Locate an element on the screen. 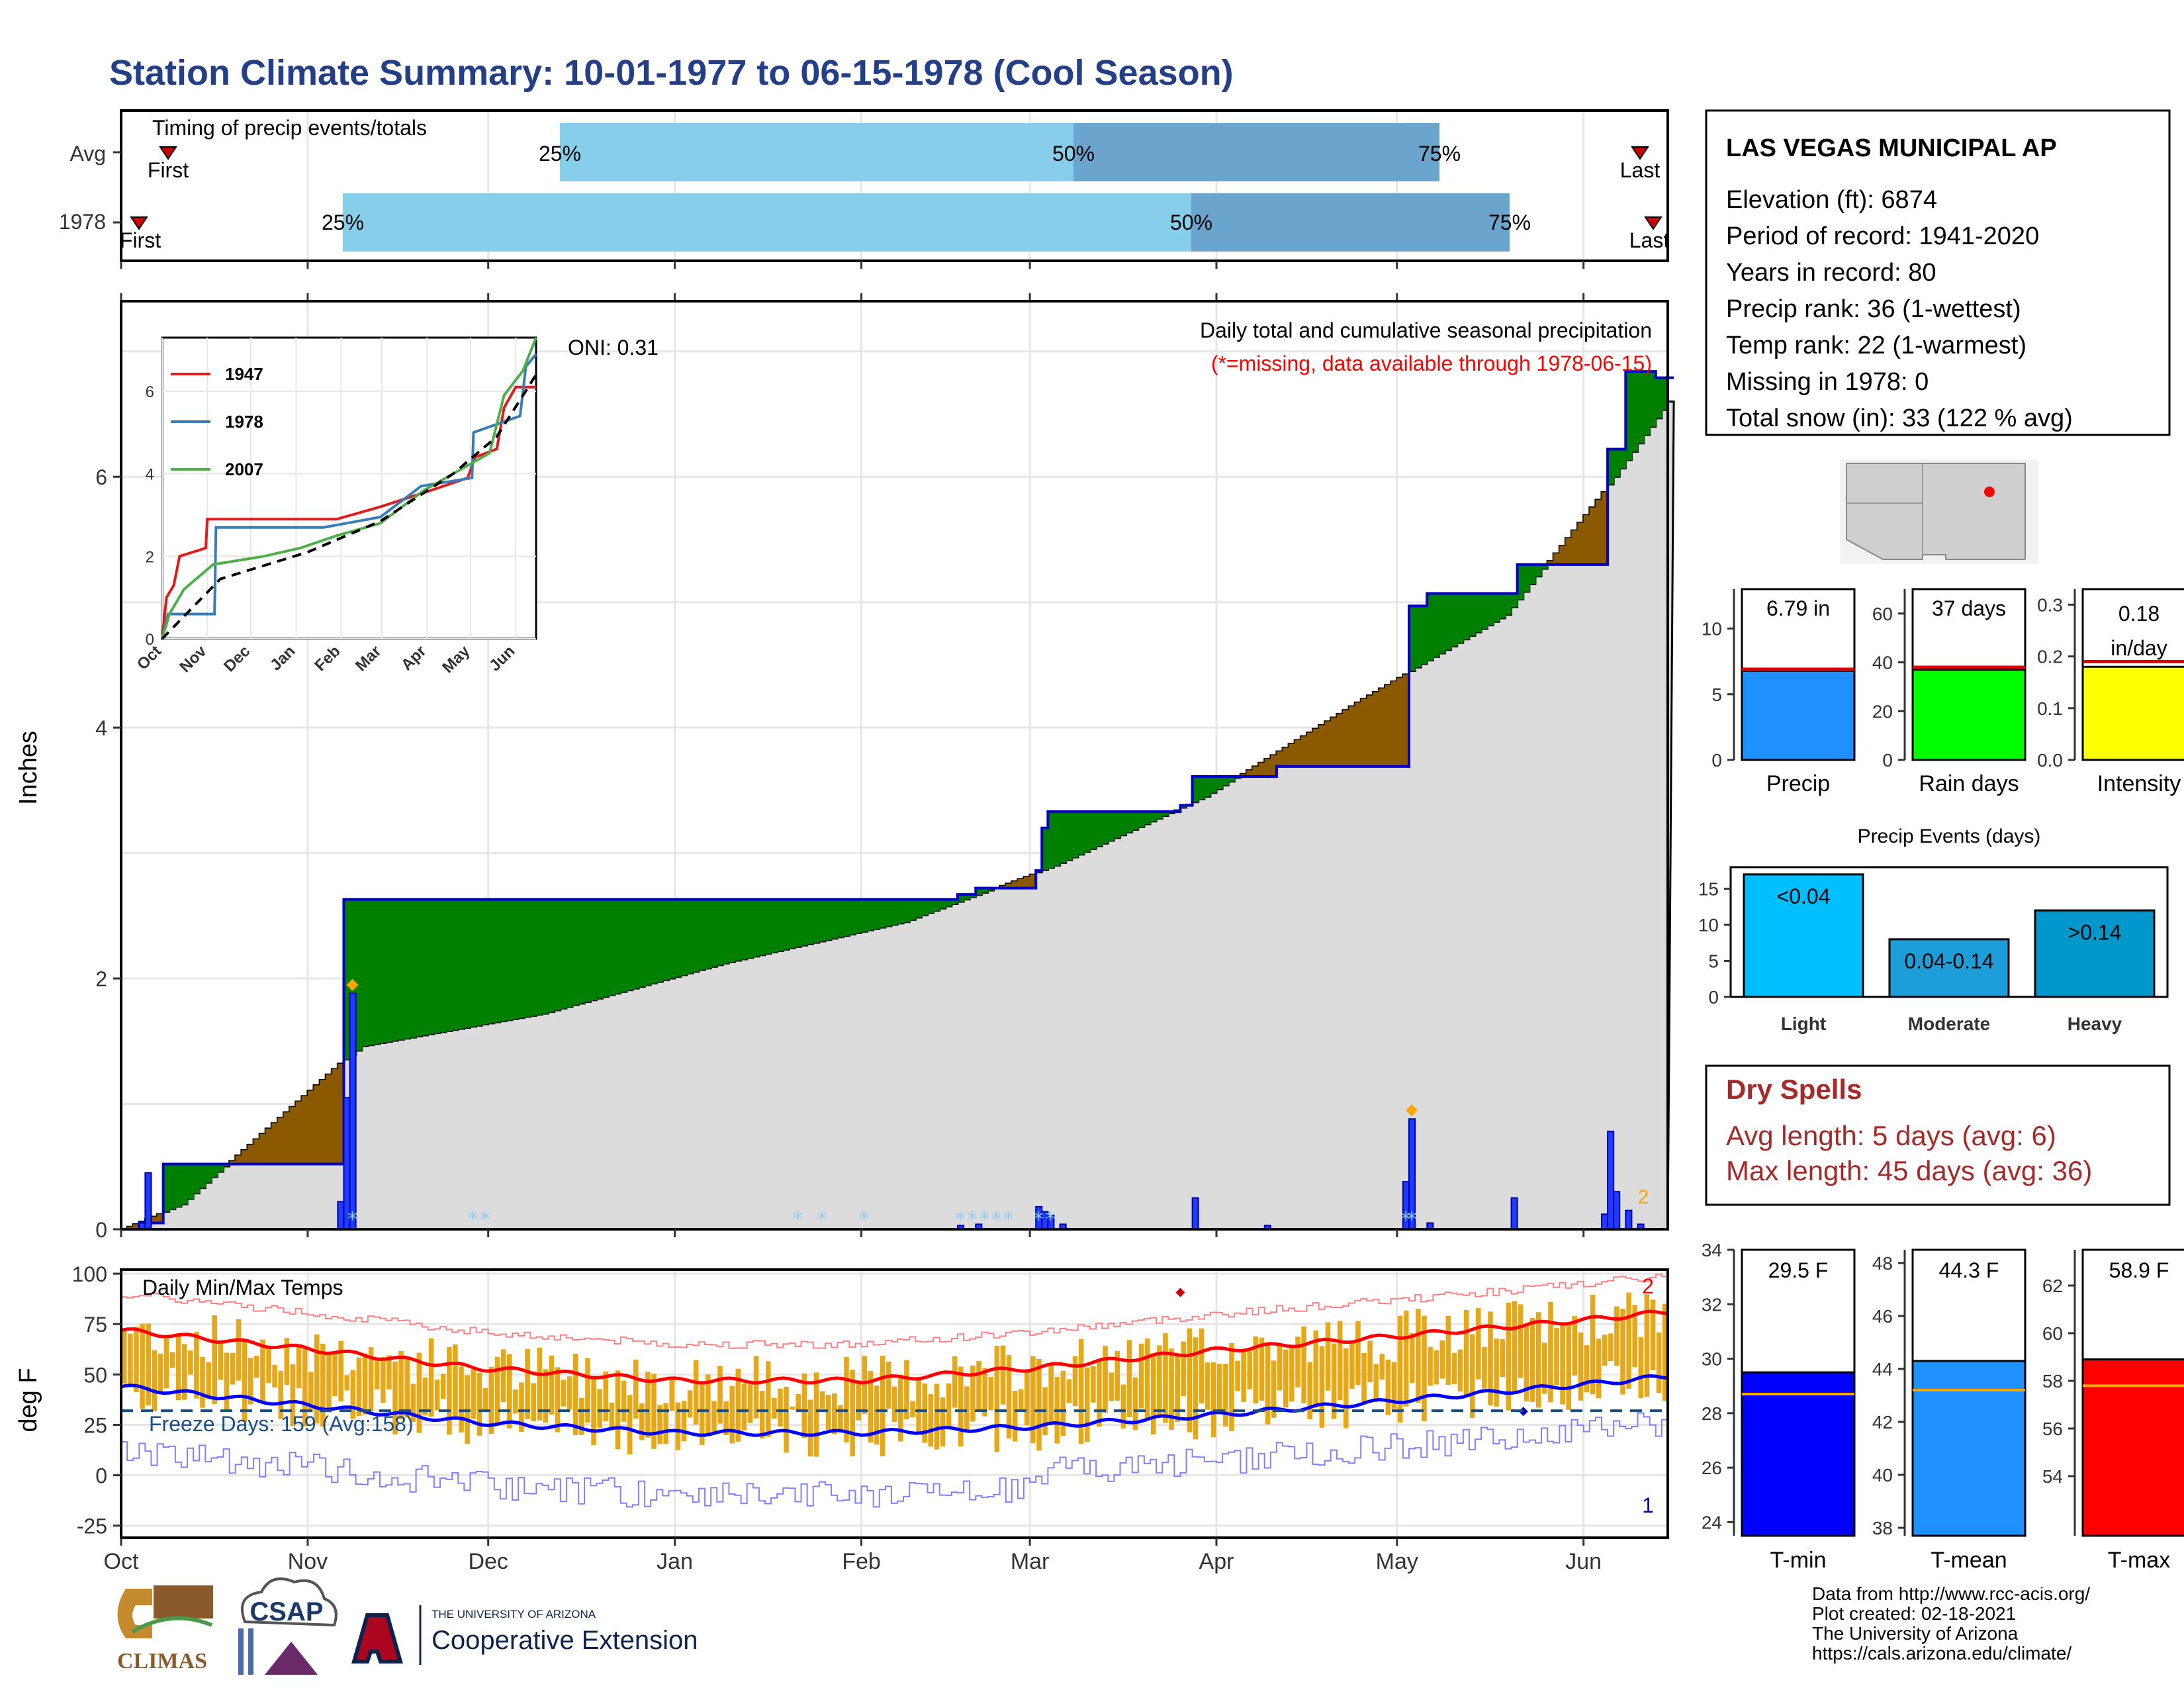  timing-last-label: Last is located at coordinates (1649, 240).